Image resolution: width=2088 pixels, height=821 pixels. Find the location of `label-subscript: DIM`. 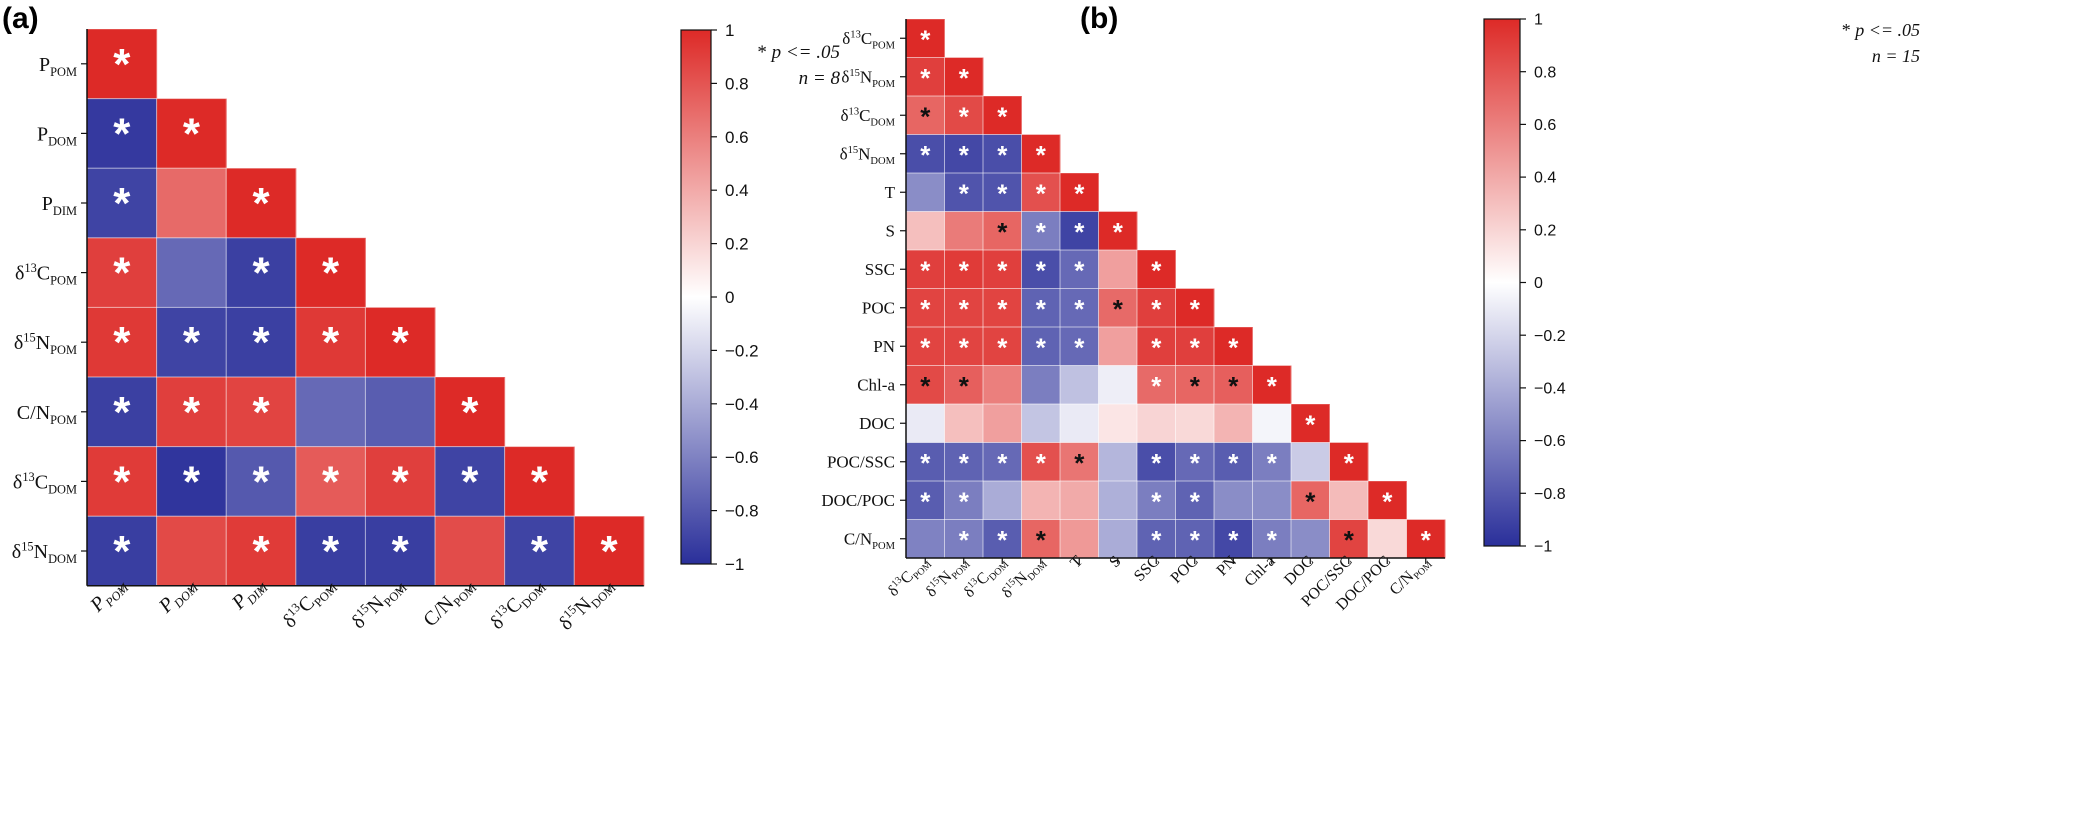

label-subscript: DIM is located at coordinates (65, 211).